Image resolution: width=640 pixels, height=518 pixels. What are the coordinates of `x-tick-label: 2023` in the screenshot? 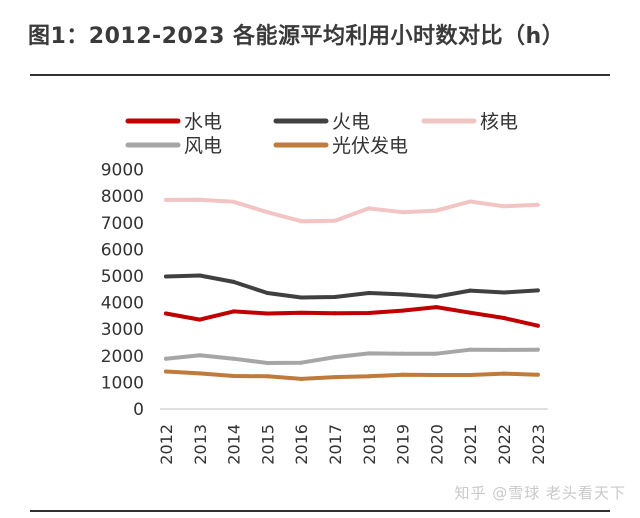 It's located at (538, 444).